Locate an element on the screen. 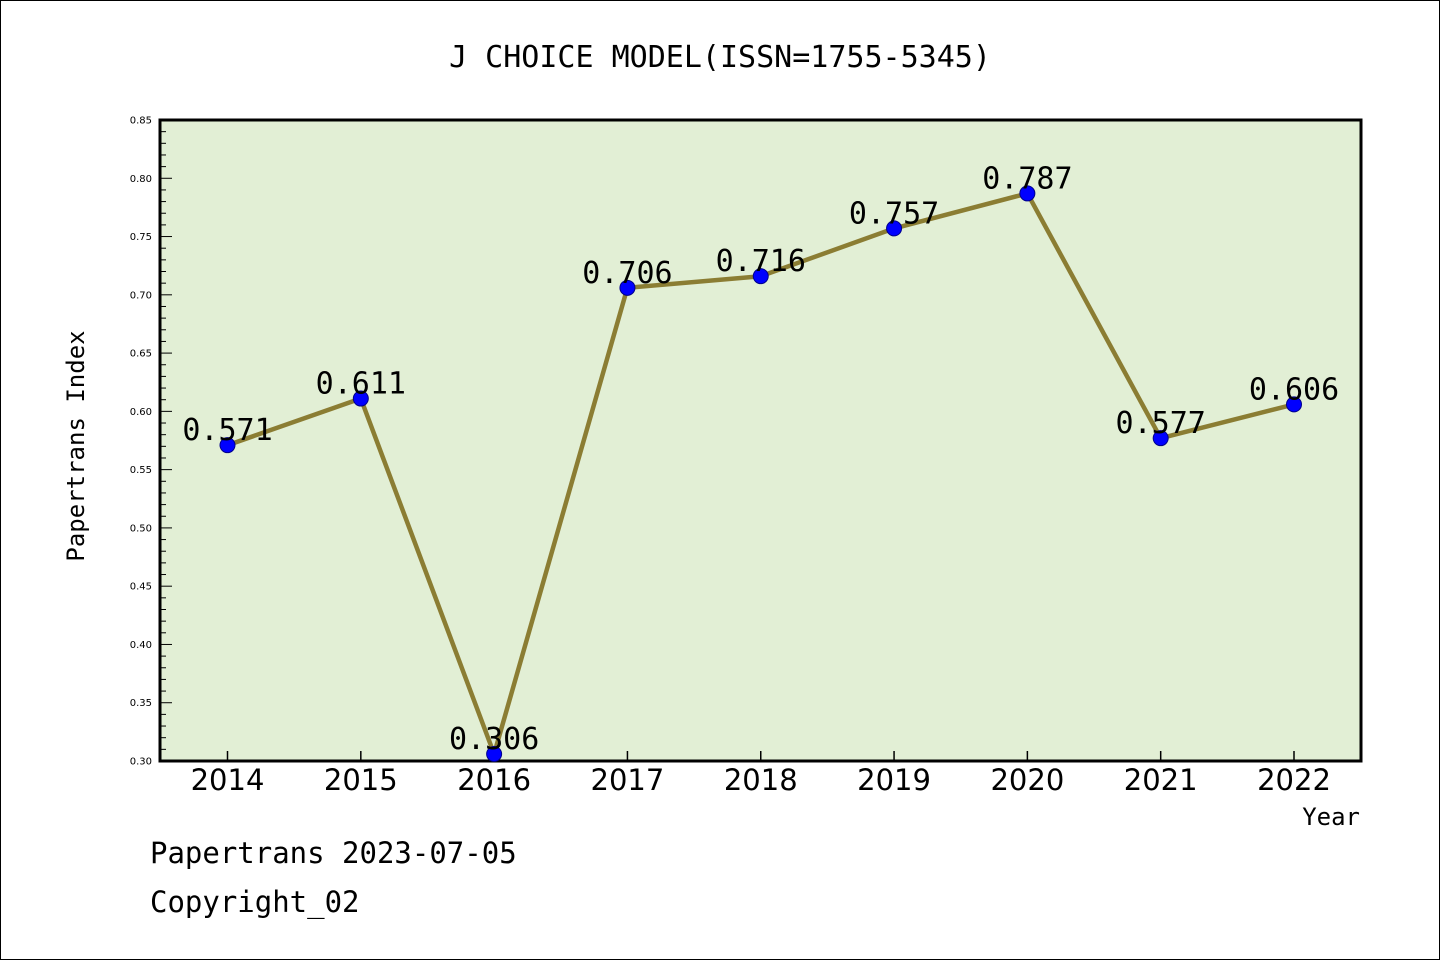  footer-date: Papertrans 2023-07-05 is located at coordinates (333, 853).